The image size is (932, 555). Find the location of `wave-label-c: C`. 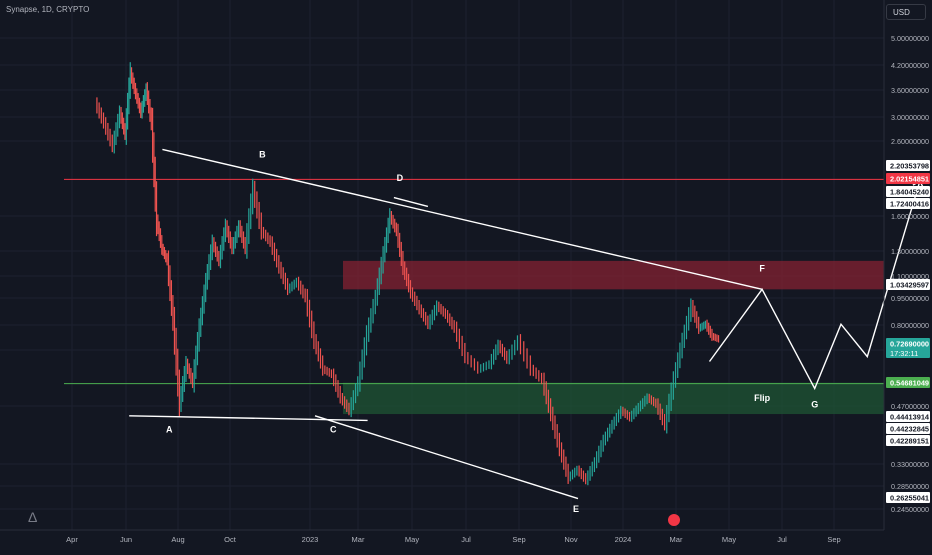

wave-label-c: C is located at coordinates (333, 429).